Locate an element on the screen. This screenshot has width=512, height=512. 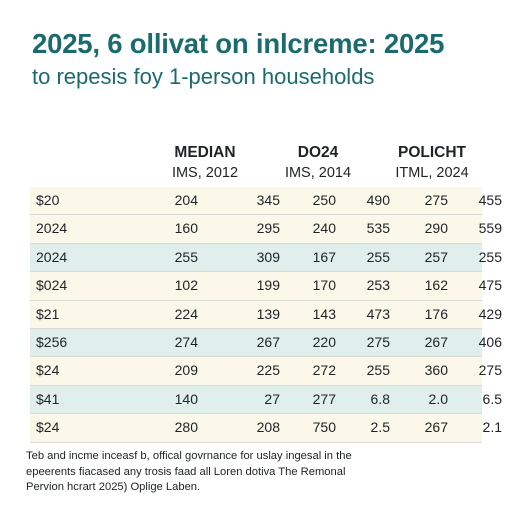
table-row: 2024 255 309 167 255 257 255 is located at coordinates (266, 258).